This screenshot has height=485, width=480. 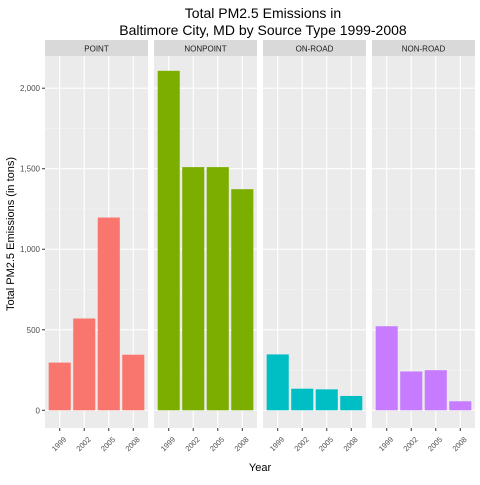 I want to click on bar-non-road-1999, so click(x=386, y=368).